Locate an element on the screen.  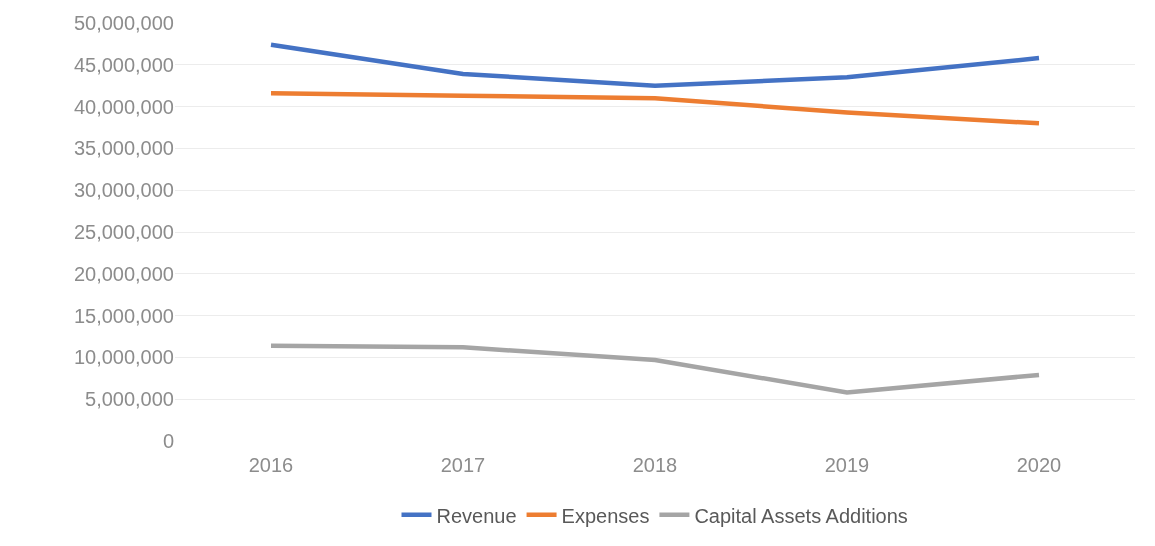
y-tick-label: 15,000,000 is located at coordinates (123, 315).